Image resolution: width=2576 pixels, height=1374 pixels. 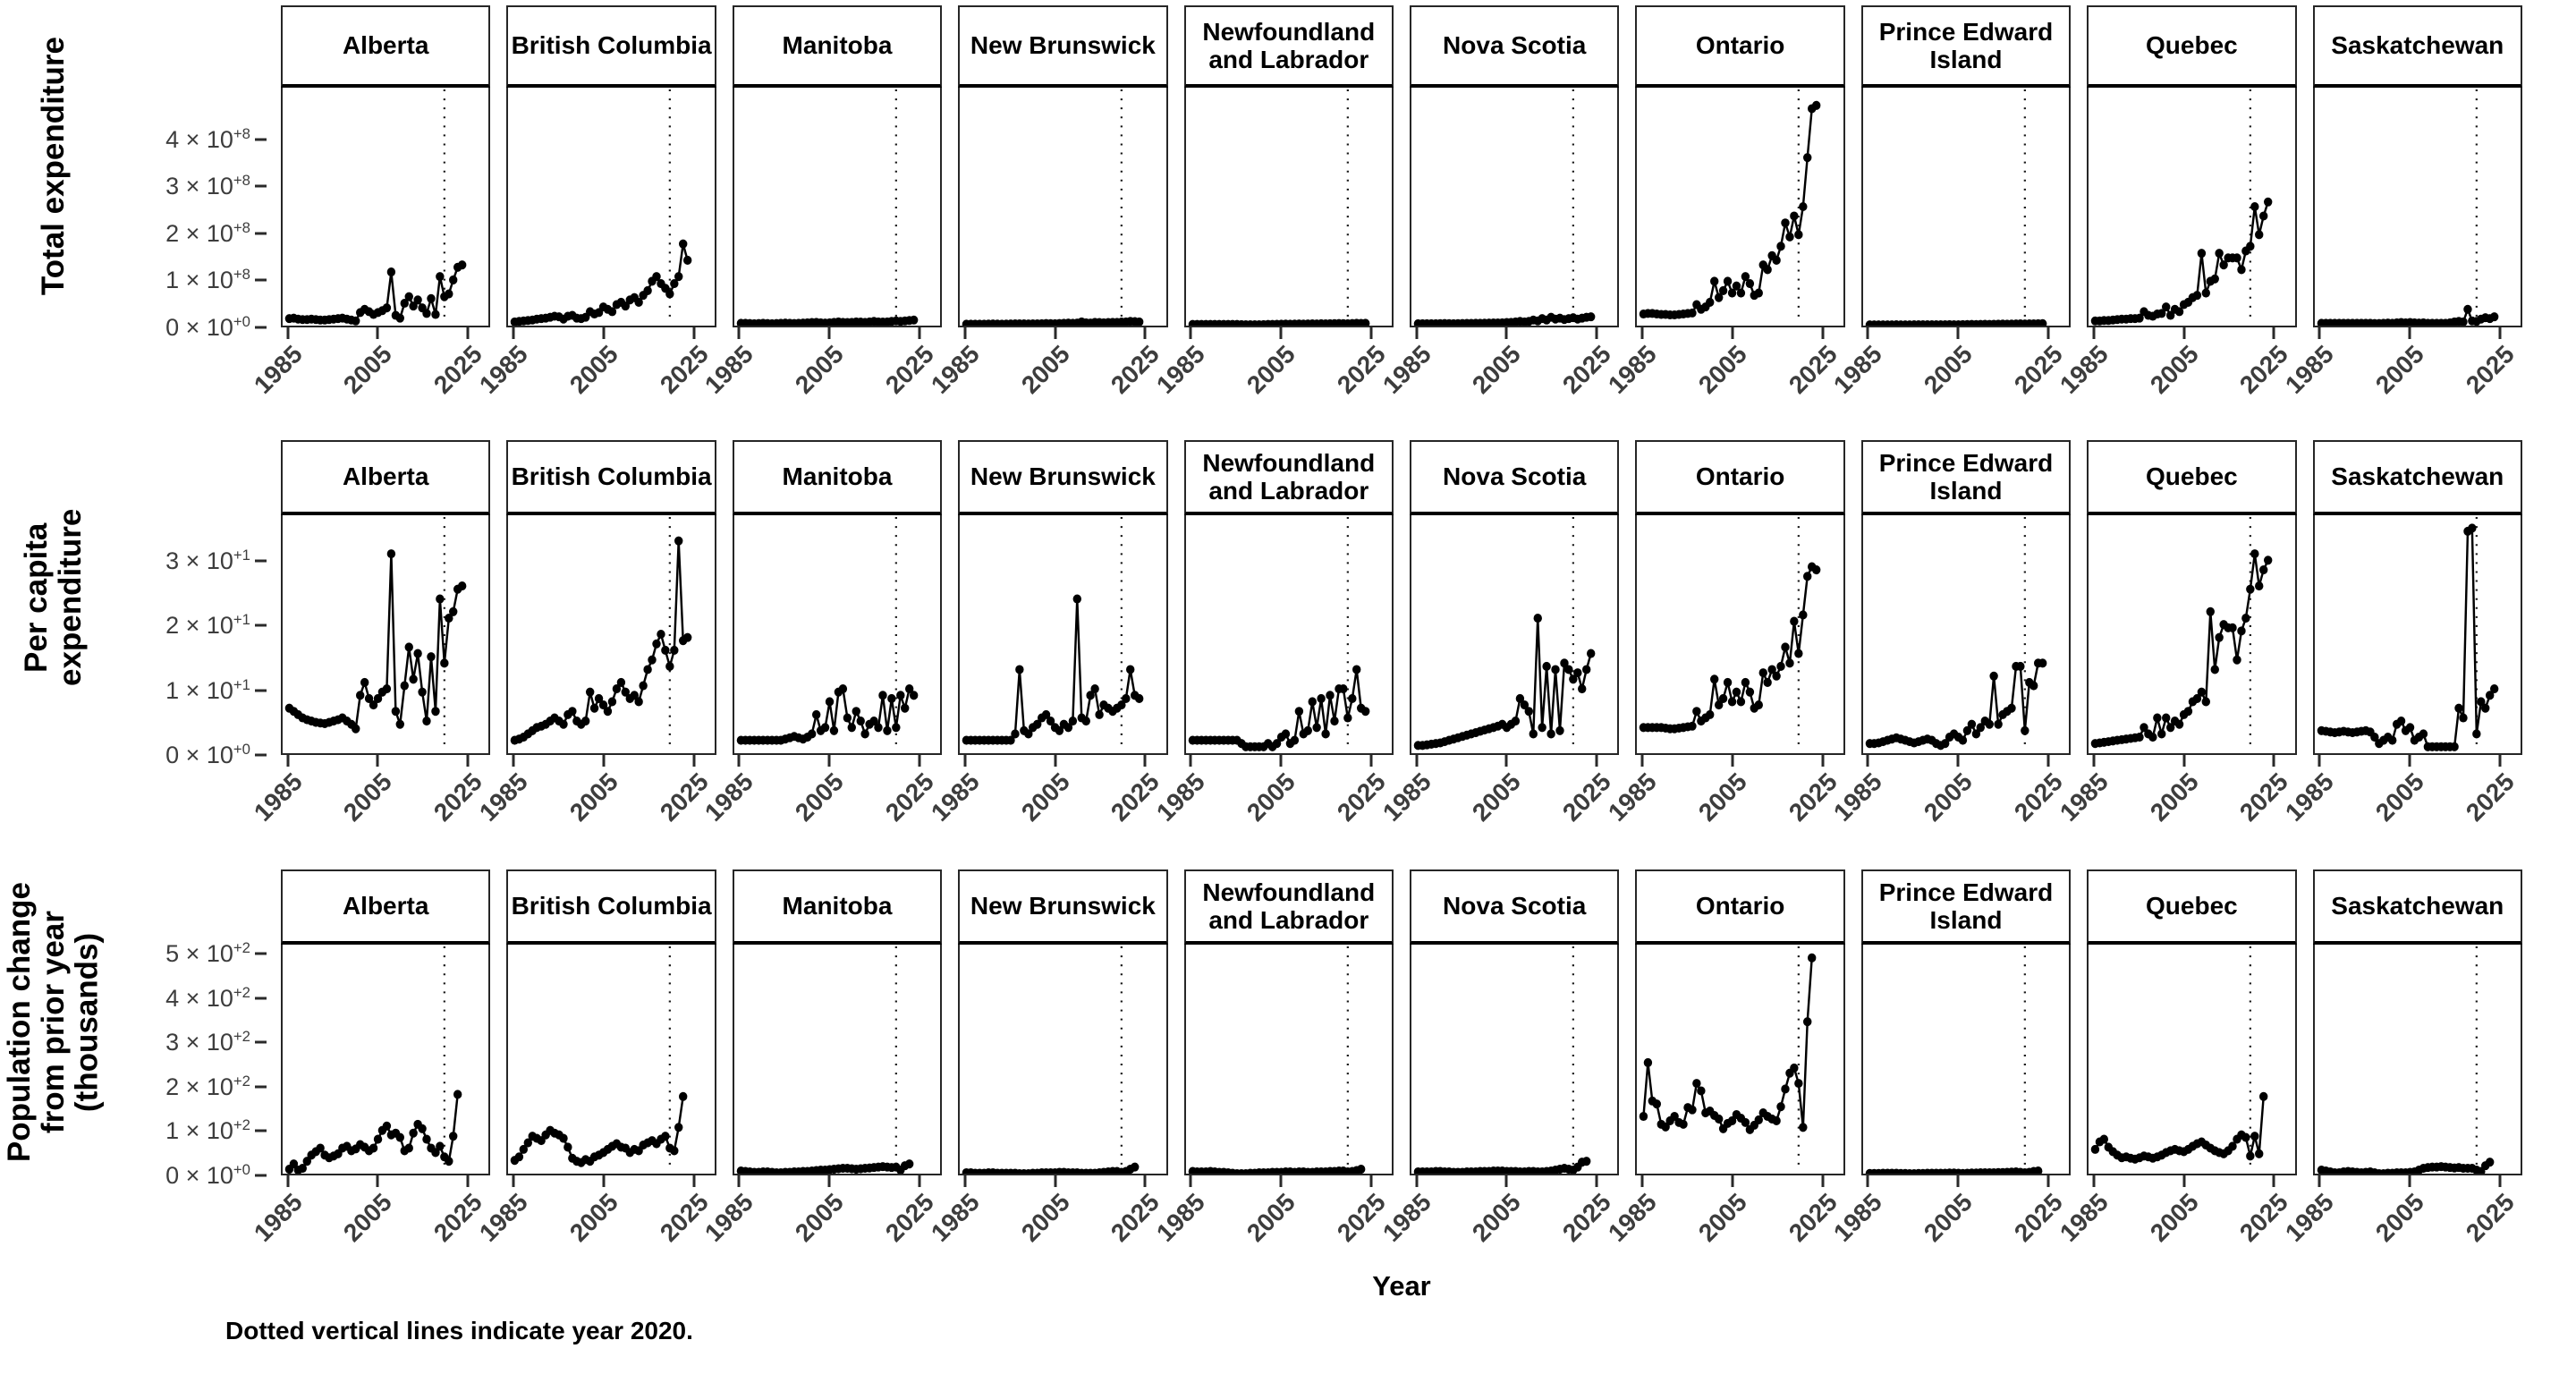 I want to click on panel-quebec-per-capita-expenditure: Quebec 1985 2005 2025, so click(x=2176, y=654).